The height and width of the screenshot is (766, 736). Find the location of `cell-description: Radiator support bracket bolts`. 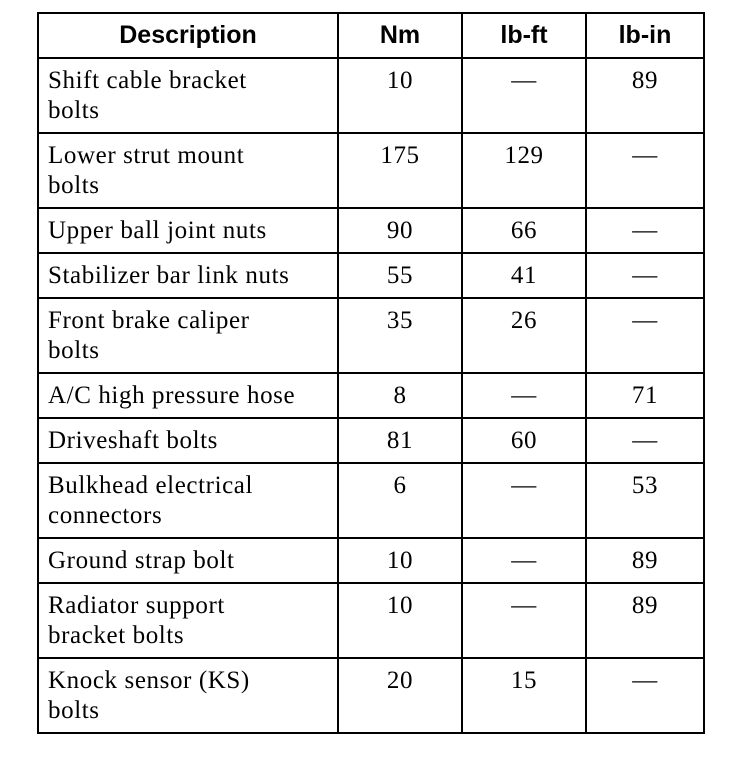

cell-description: Radiator support bracket bolts is located at coordinates (188, 620).